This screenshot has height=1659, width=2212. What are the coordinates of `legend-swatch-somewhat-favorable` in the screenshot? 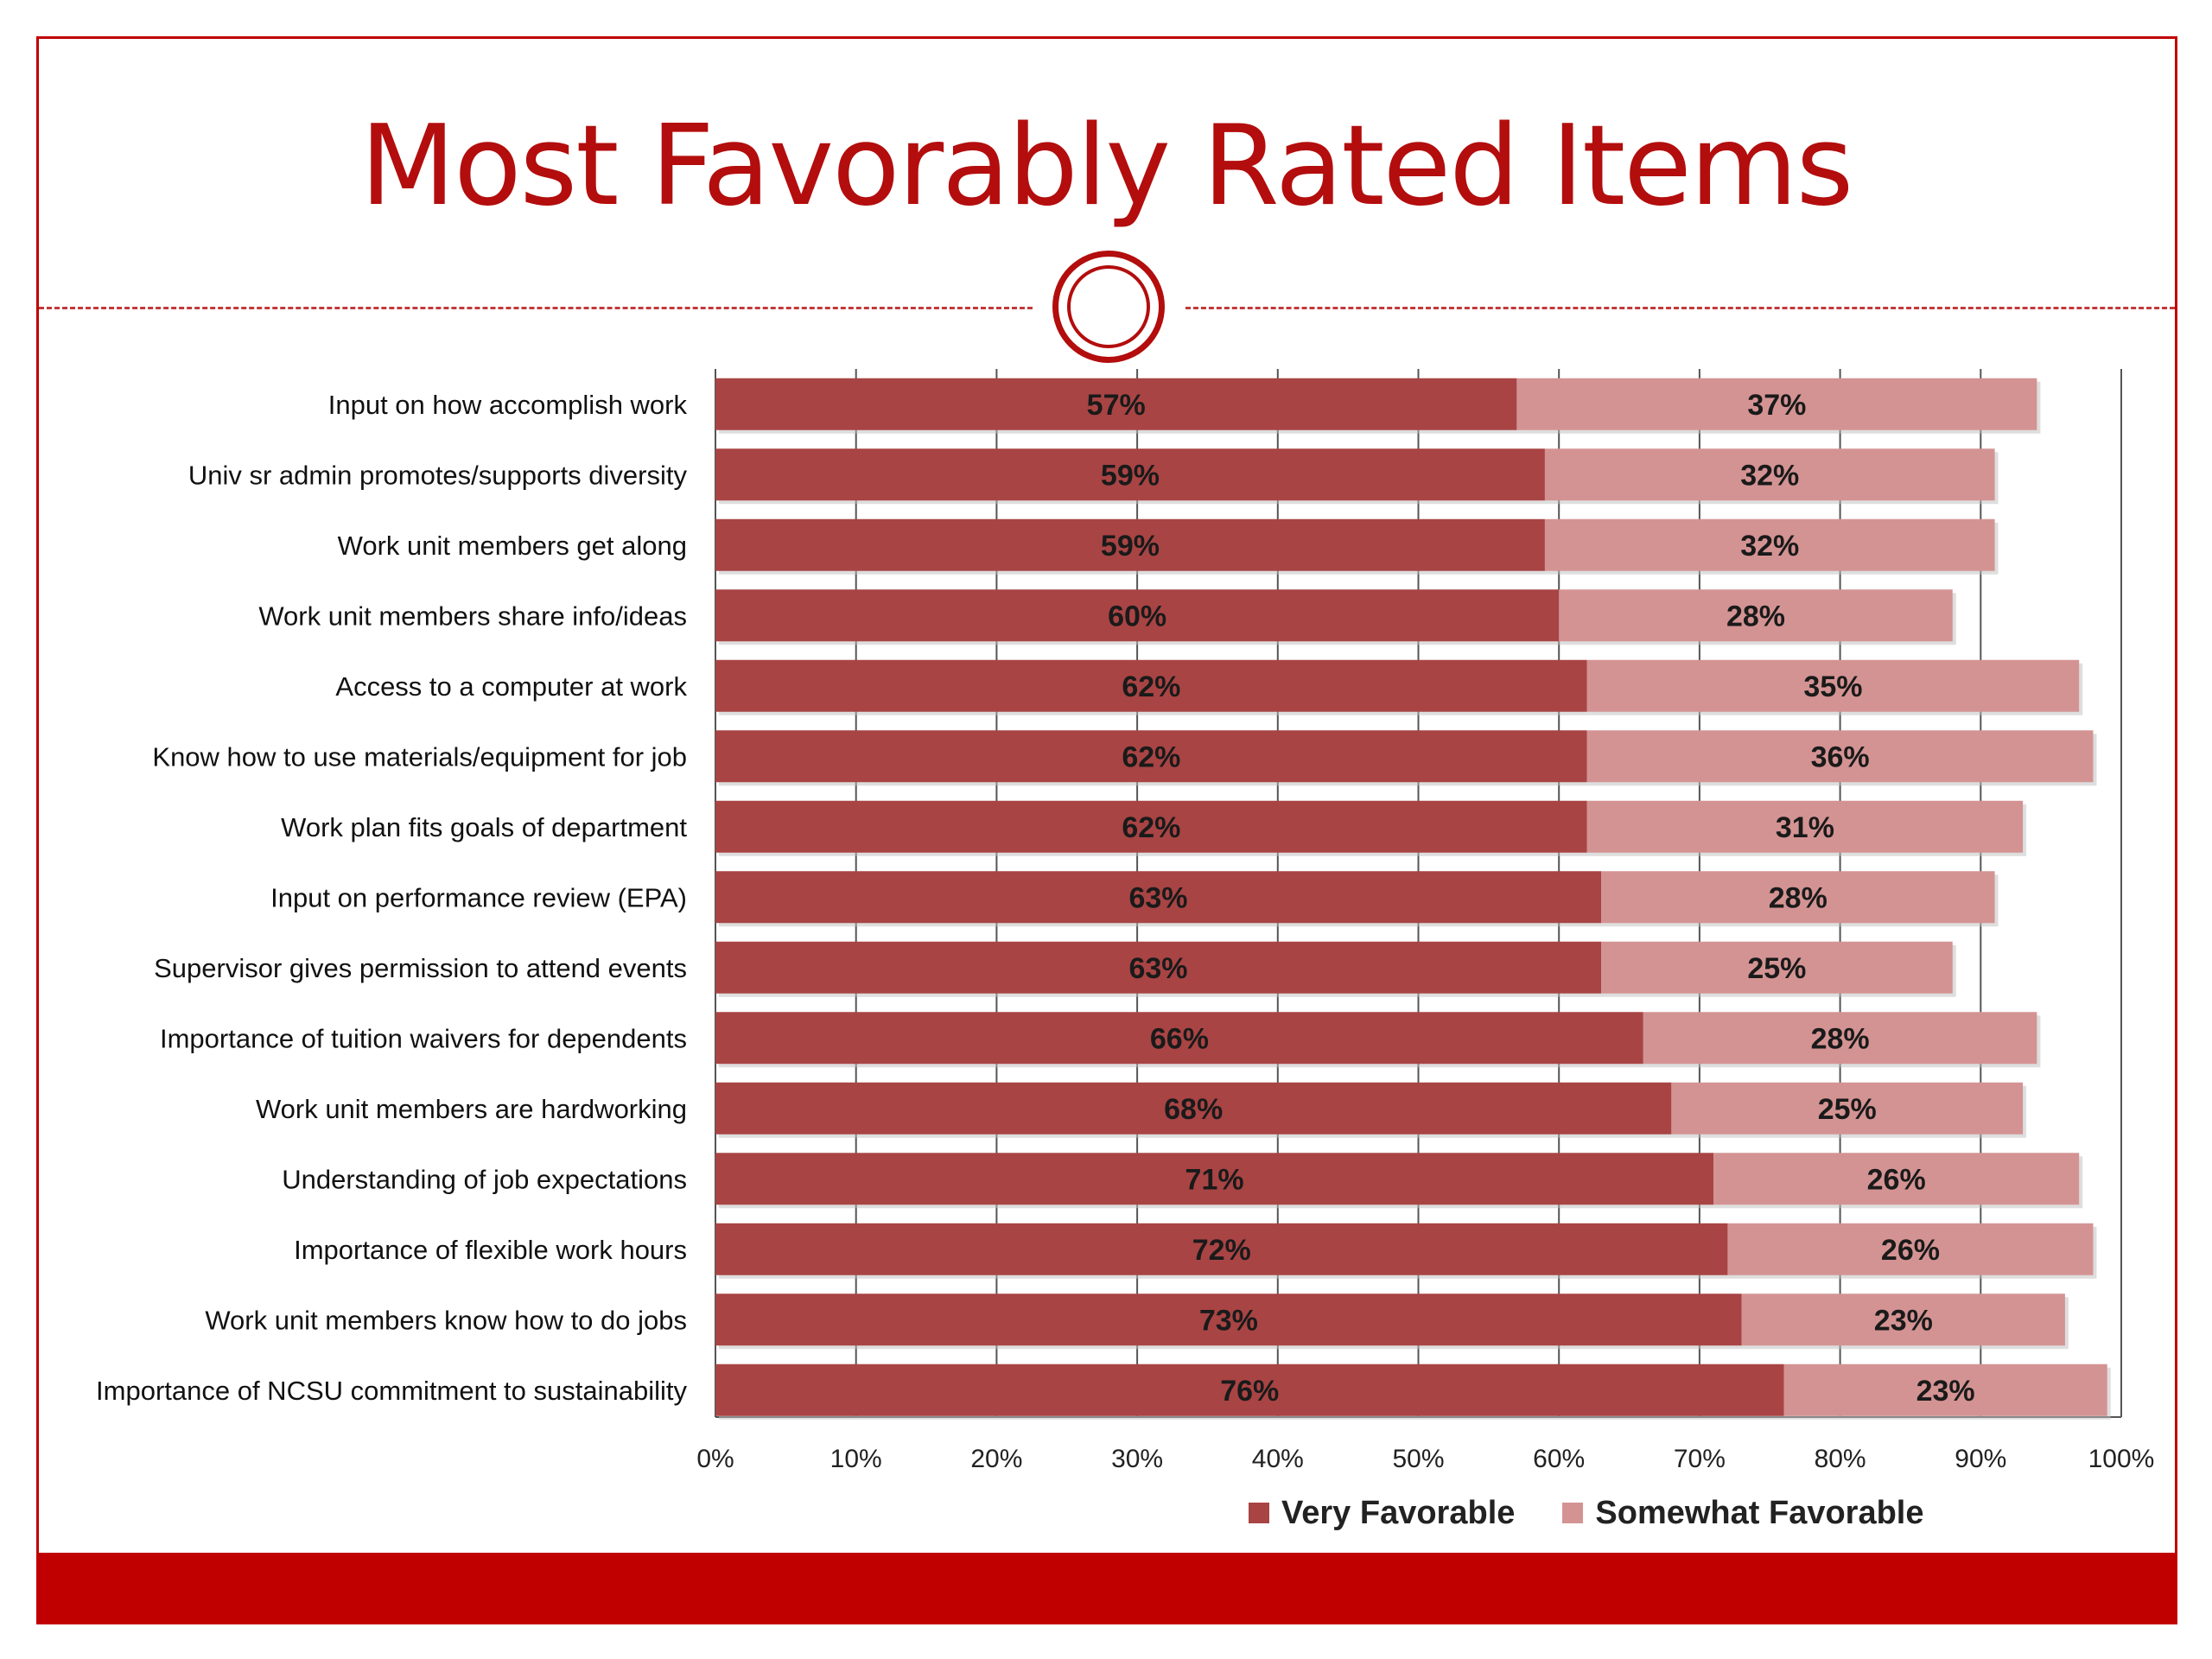 It's located at (1573, 1513).